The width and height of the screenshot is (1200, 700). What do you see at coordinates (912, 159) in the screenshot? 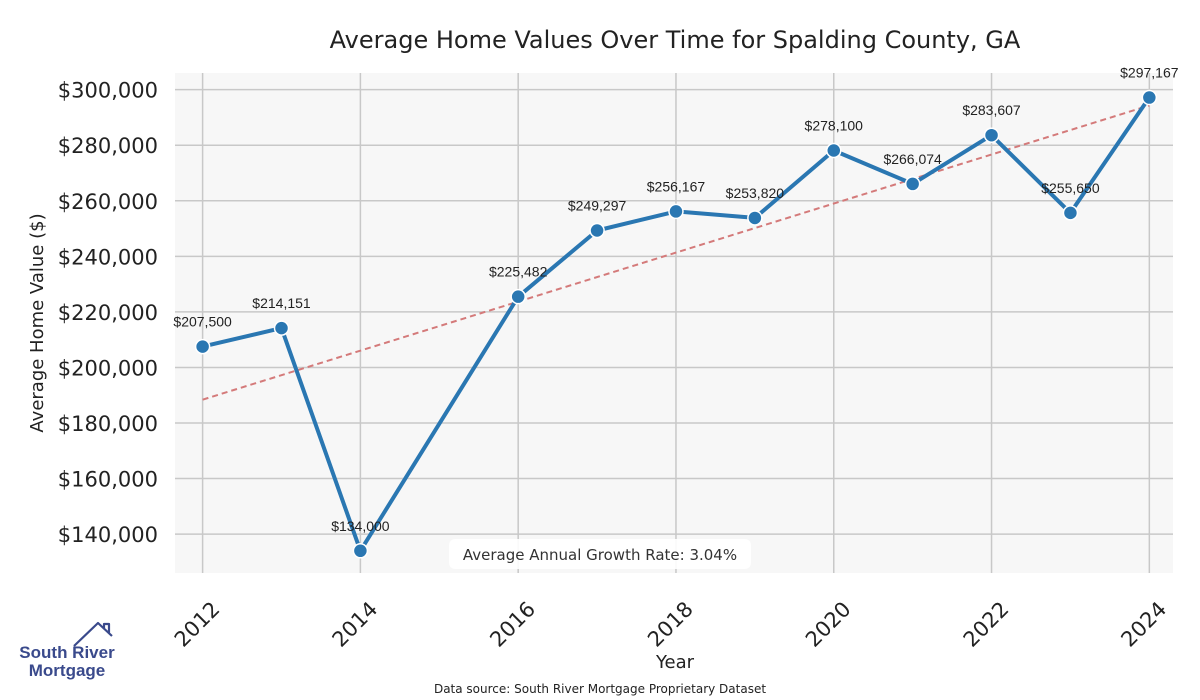
I see `data-label: $266,074` at bounding box center [912, 159].